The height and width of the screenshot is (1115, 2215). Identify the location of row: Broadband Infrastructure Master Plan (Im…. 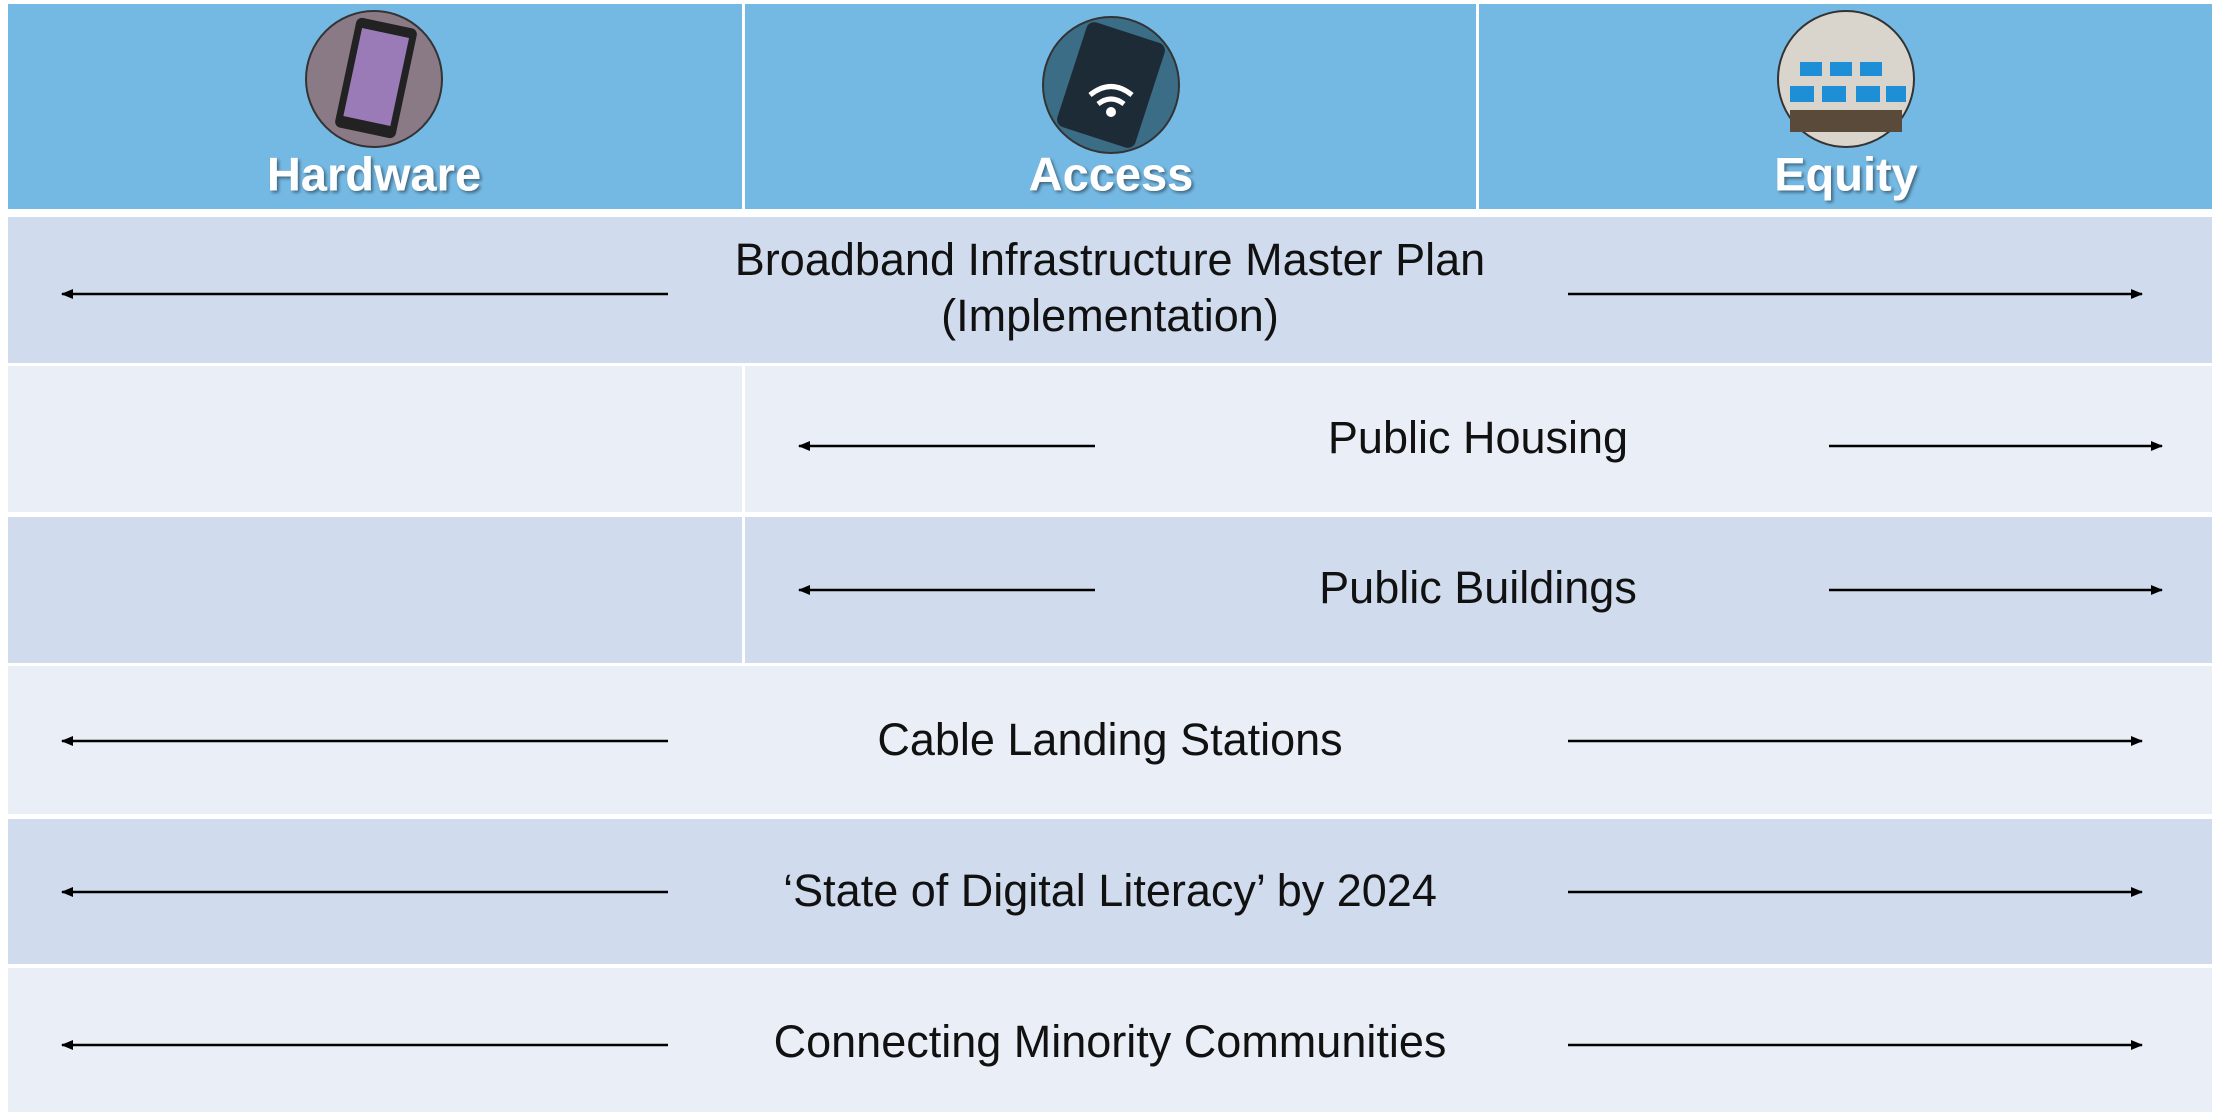
(1110, 290).